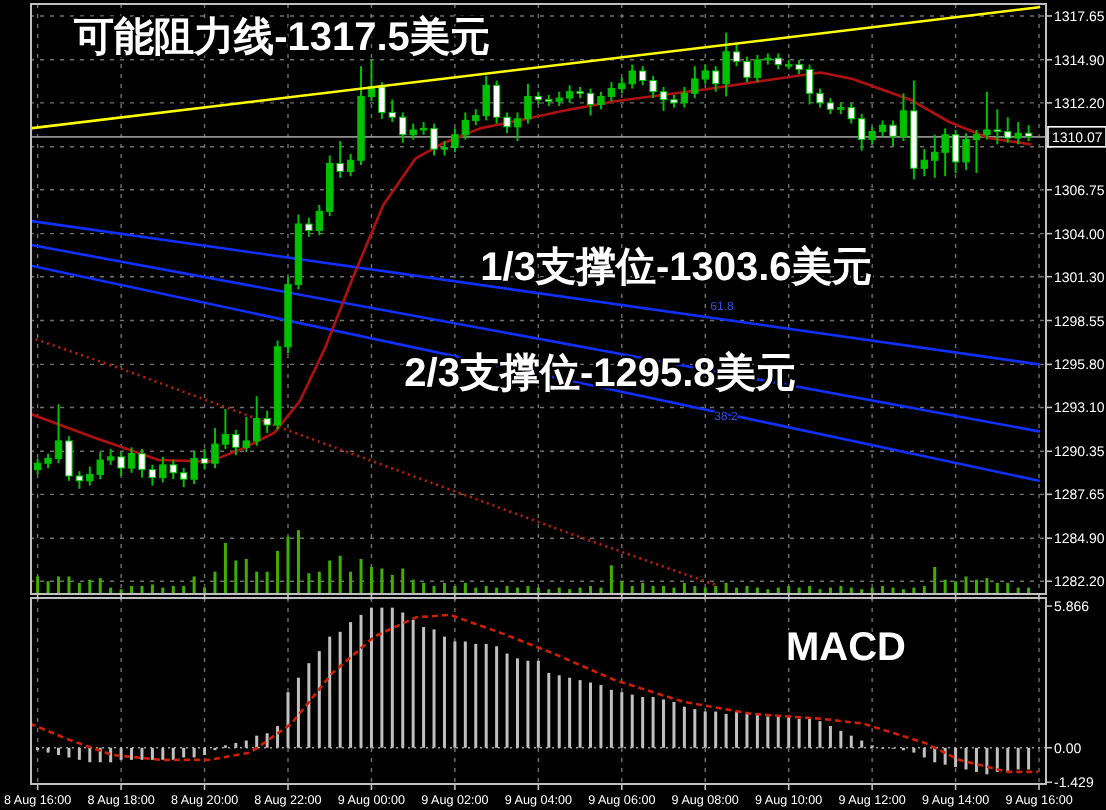 The image size is (1106, 810). I want to click on annotation: MACD, so click(846, 648).